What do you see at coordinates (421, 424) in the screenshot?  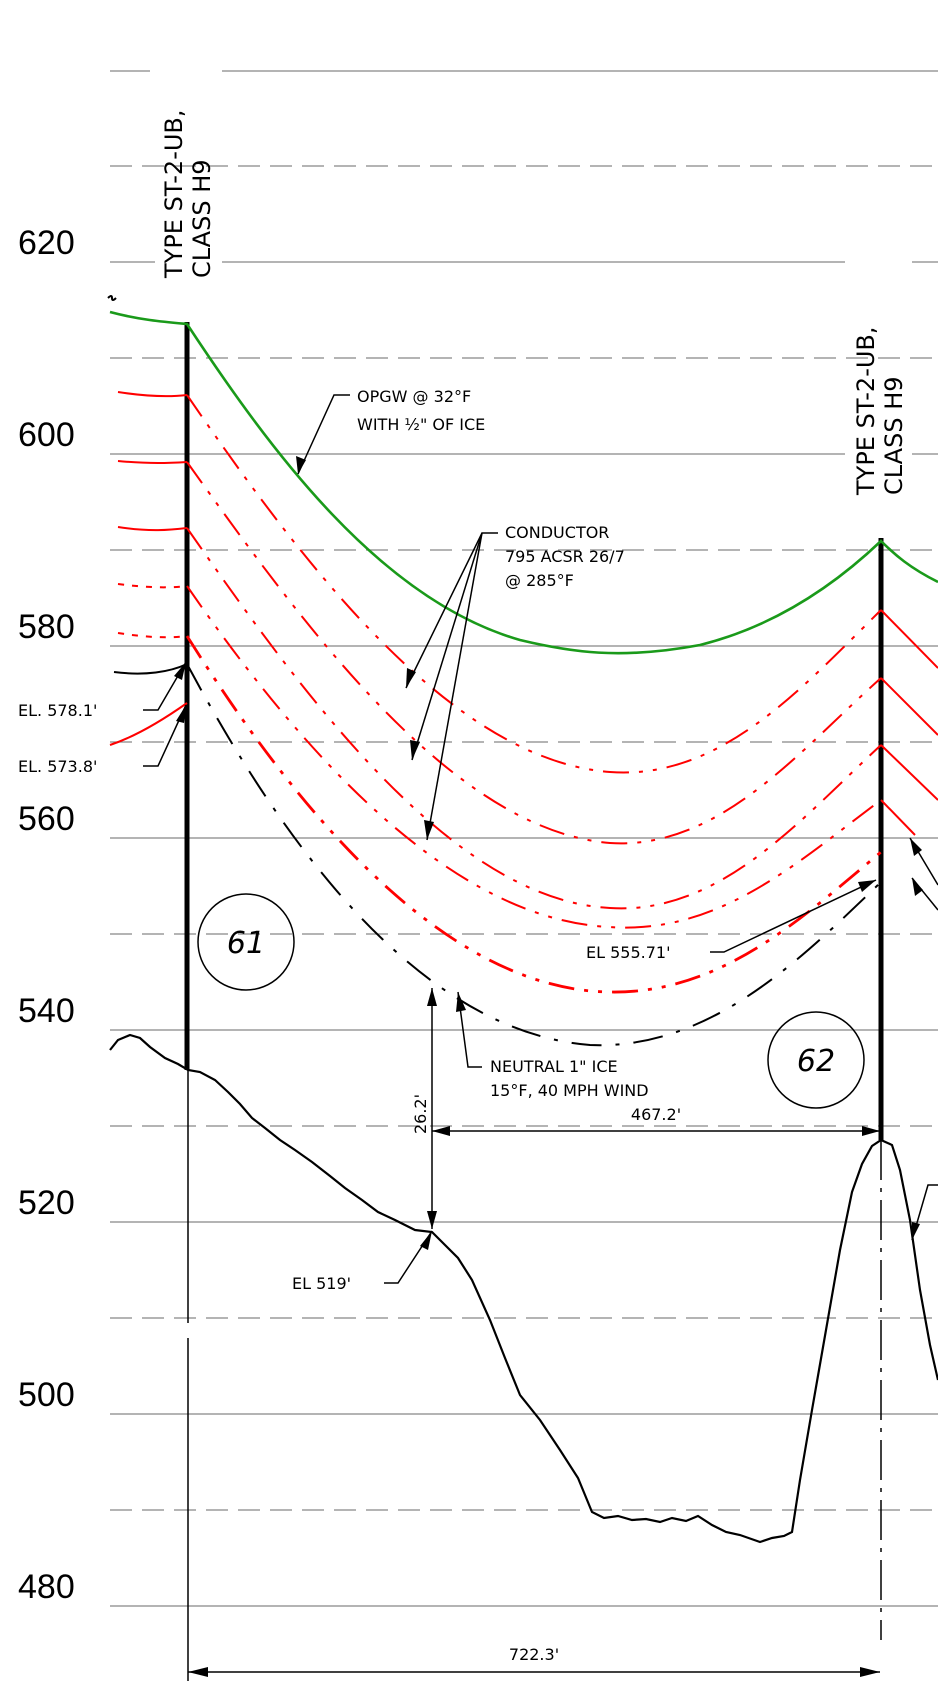 I see `opgw-note-line2: WITH ½" OF ICE` at bounding box center [421, 424].